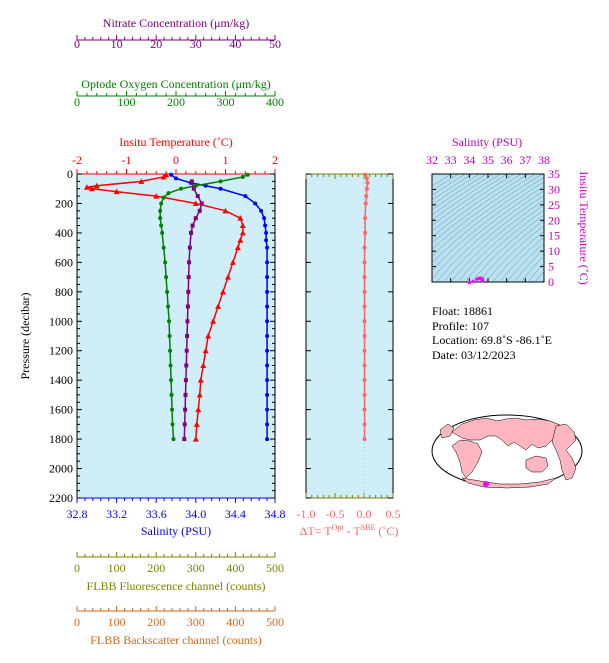 The width and height of the screenshot is (609, 663). What do you see at coordinates (474, 354) in the screenshot?
I see `profile-date: Date: 03/12/2023` at bounding box center [474, 354].